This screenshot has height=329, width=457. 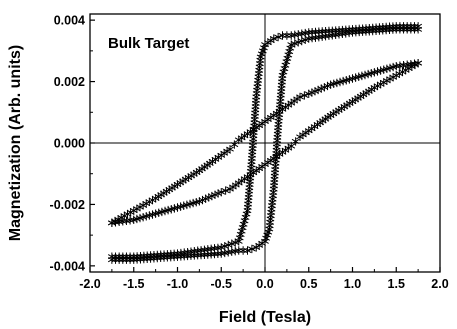 I want to click on y-tick-label: 0.000, so click(x=69, y=144).